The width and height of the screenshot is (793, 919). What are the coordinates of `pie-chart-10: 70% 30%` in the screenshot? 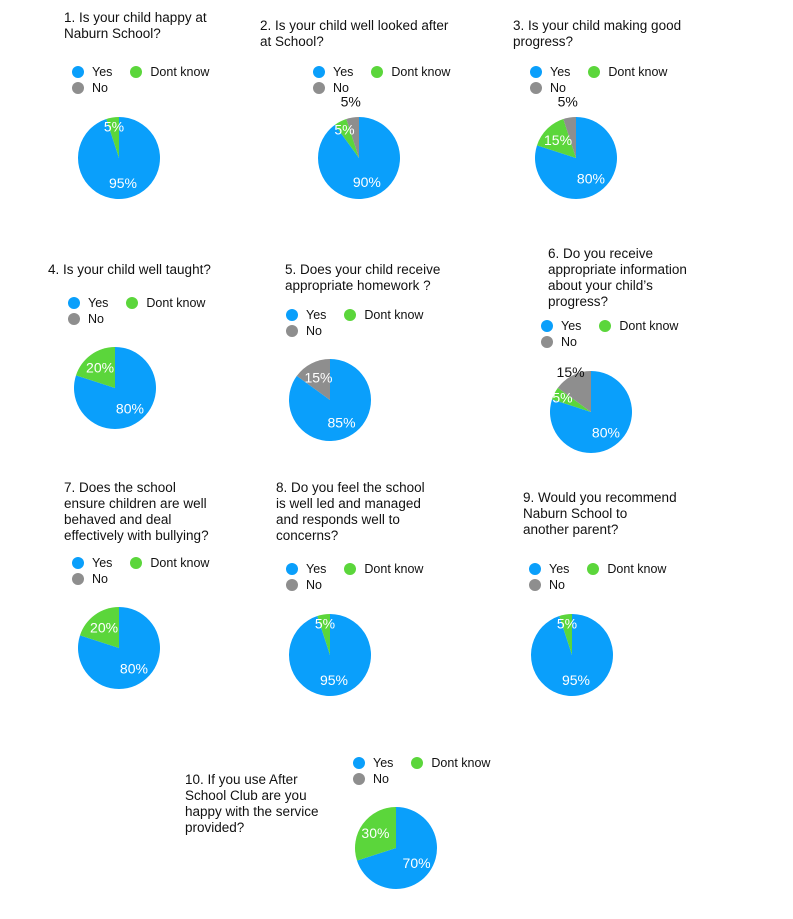 It's located at (396, 848).